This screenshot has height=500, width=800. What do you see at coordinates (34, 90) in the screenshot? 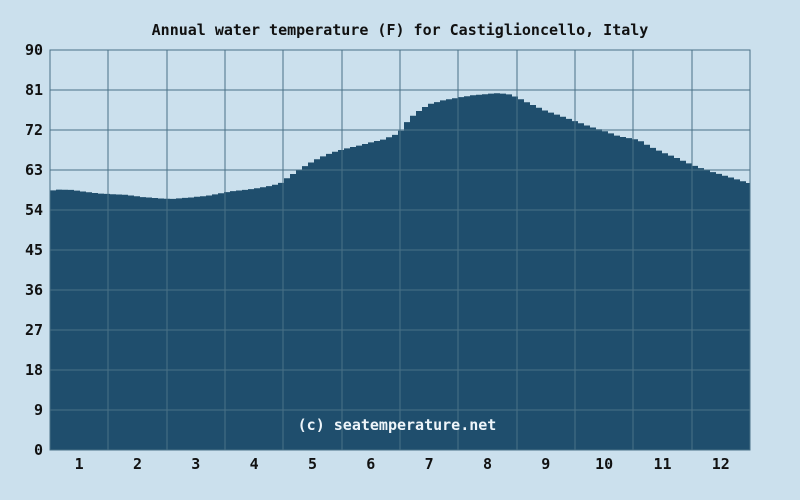
I see `y-tick-label: 81` at bounding box center [34, 90].